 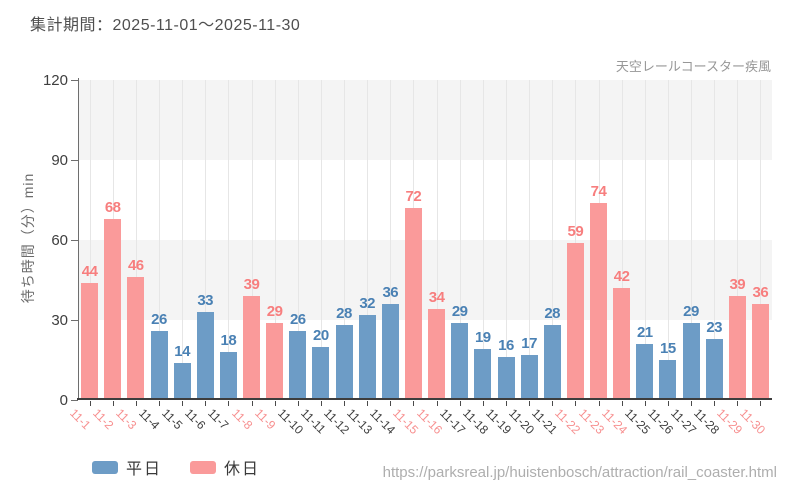 I want to click on x-axis-line, so click(x=424, y=399).